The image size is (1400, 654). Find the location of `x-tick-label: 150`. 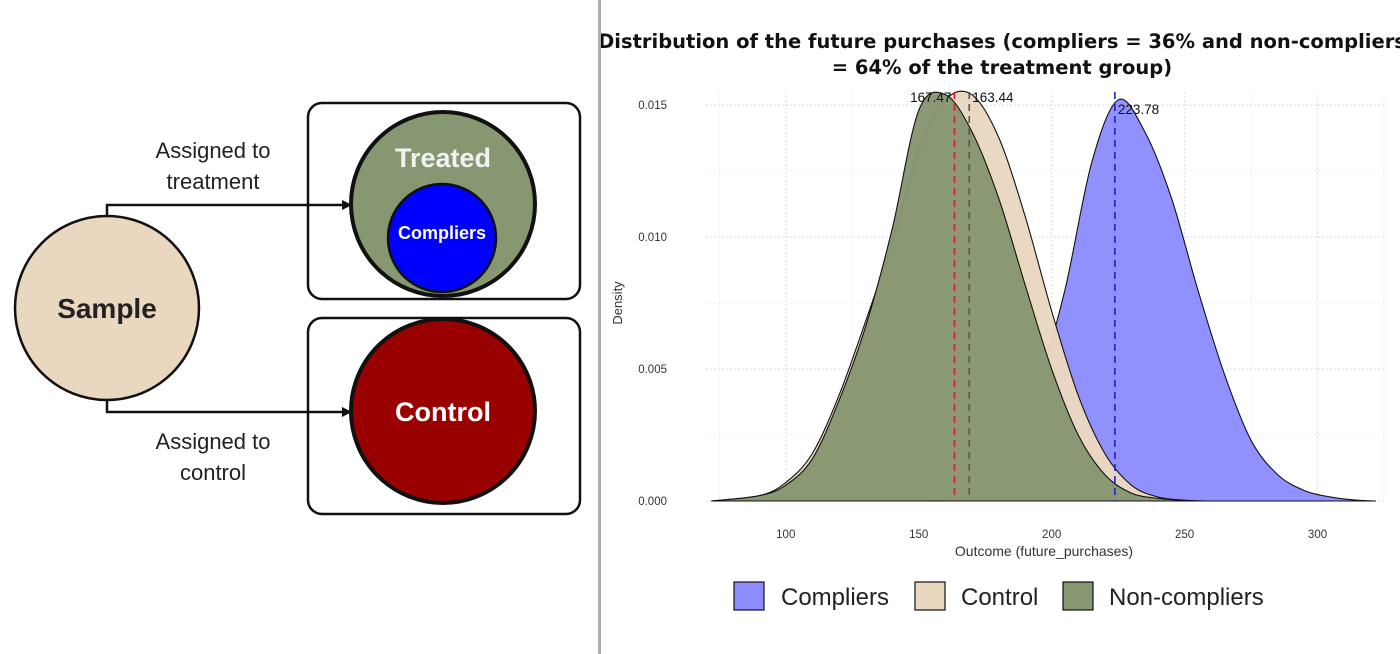

x-tick-label: 150 is located at coordinates (918, 535).